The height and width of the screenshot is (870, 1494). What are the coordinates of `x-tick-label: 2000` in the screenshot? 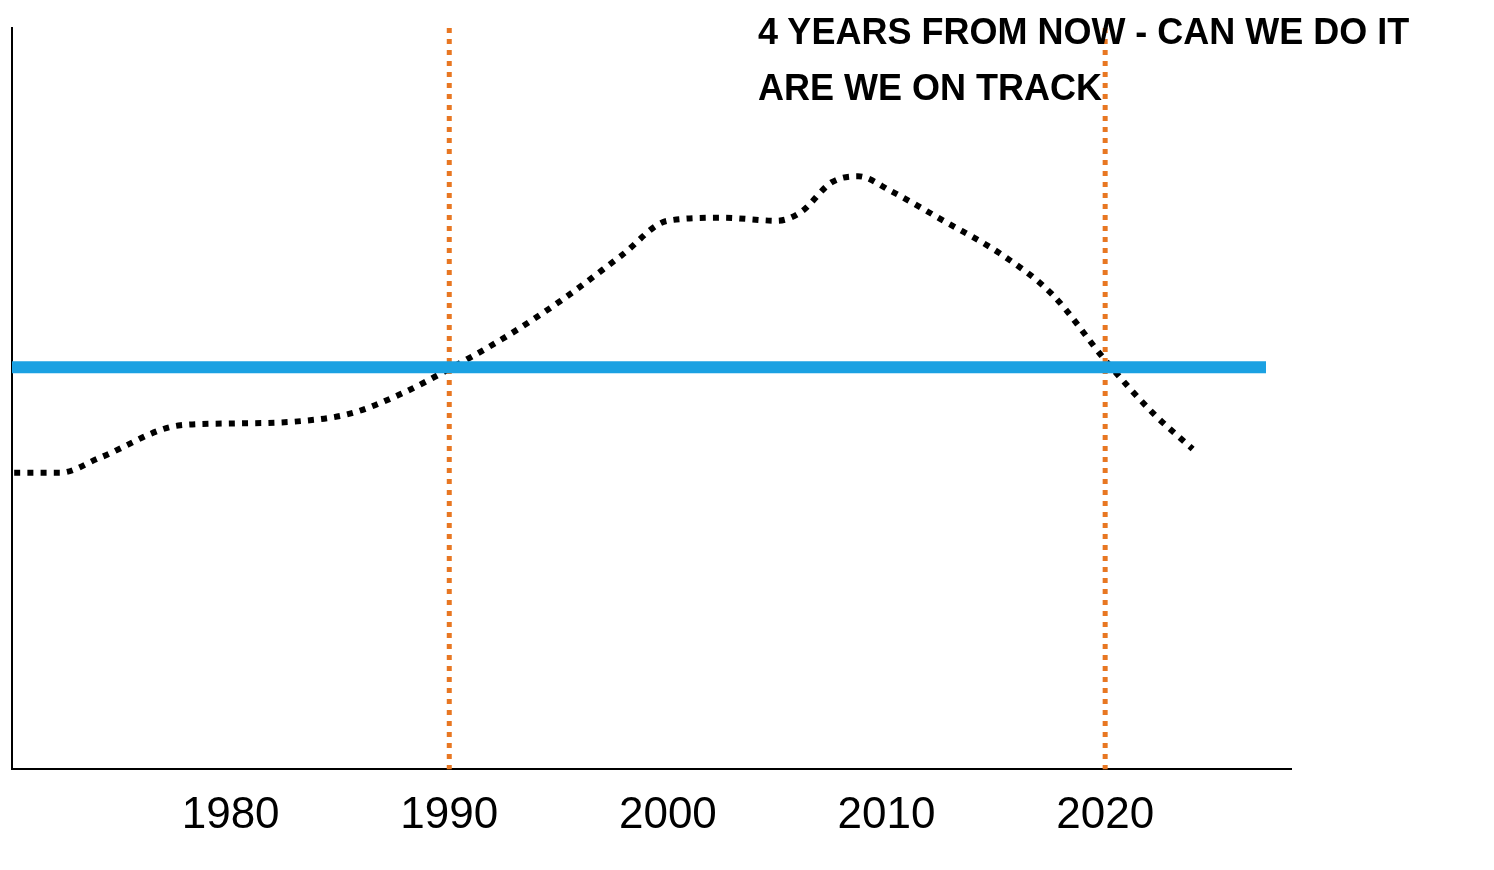 It's located at (667, 812).